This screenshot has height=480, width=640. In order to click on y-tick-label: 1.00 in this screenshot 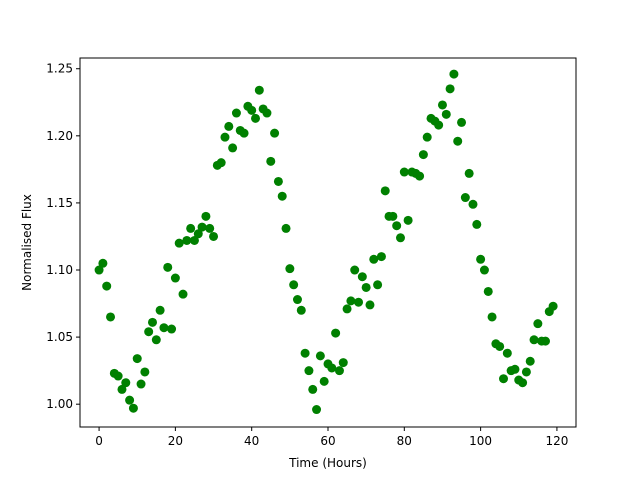, I will do `click(59, 404)`.